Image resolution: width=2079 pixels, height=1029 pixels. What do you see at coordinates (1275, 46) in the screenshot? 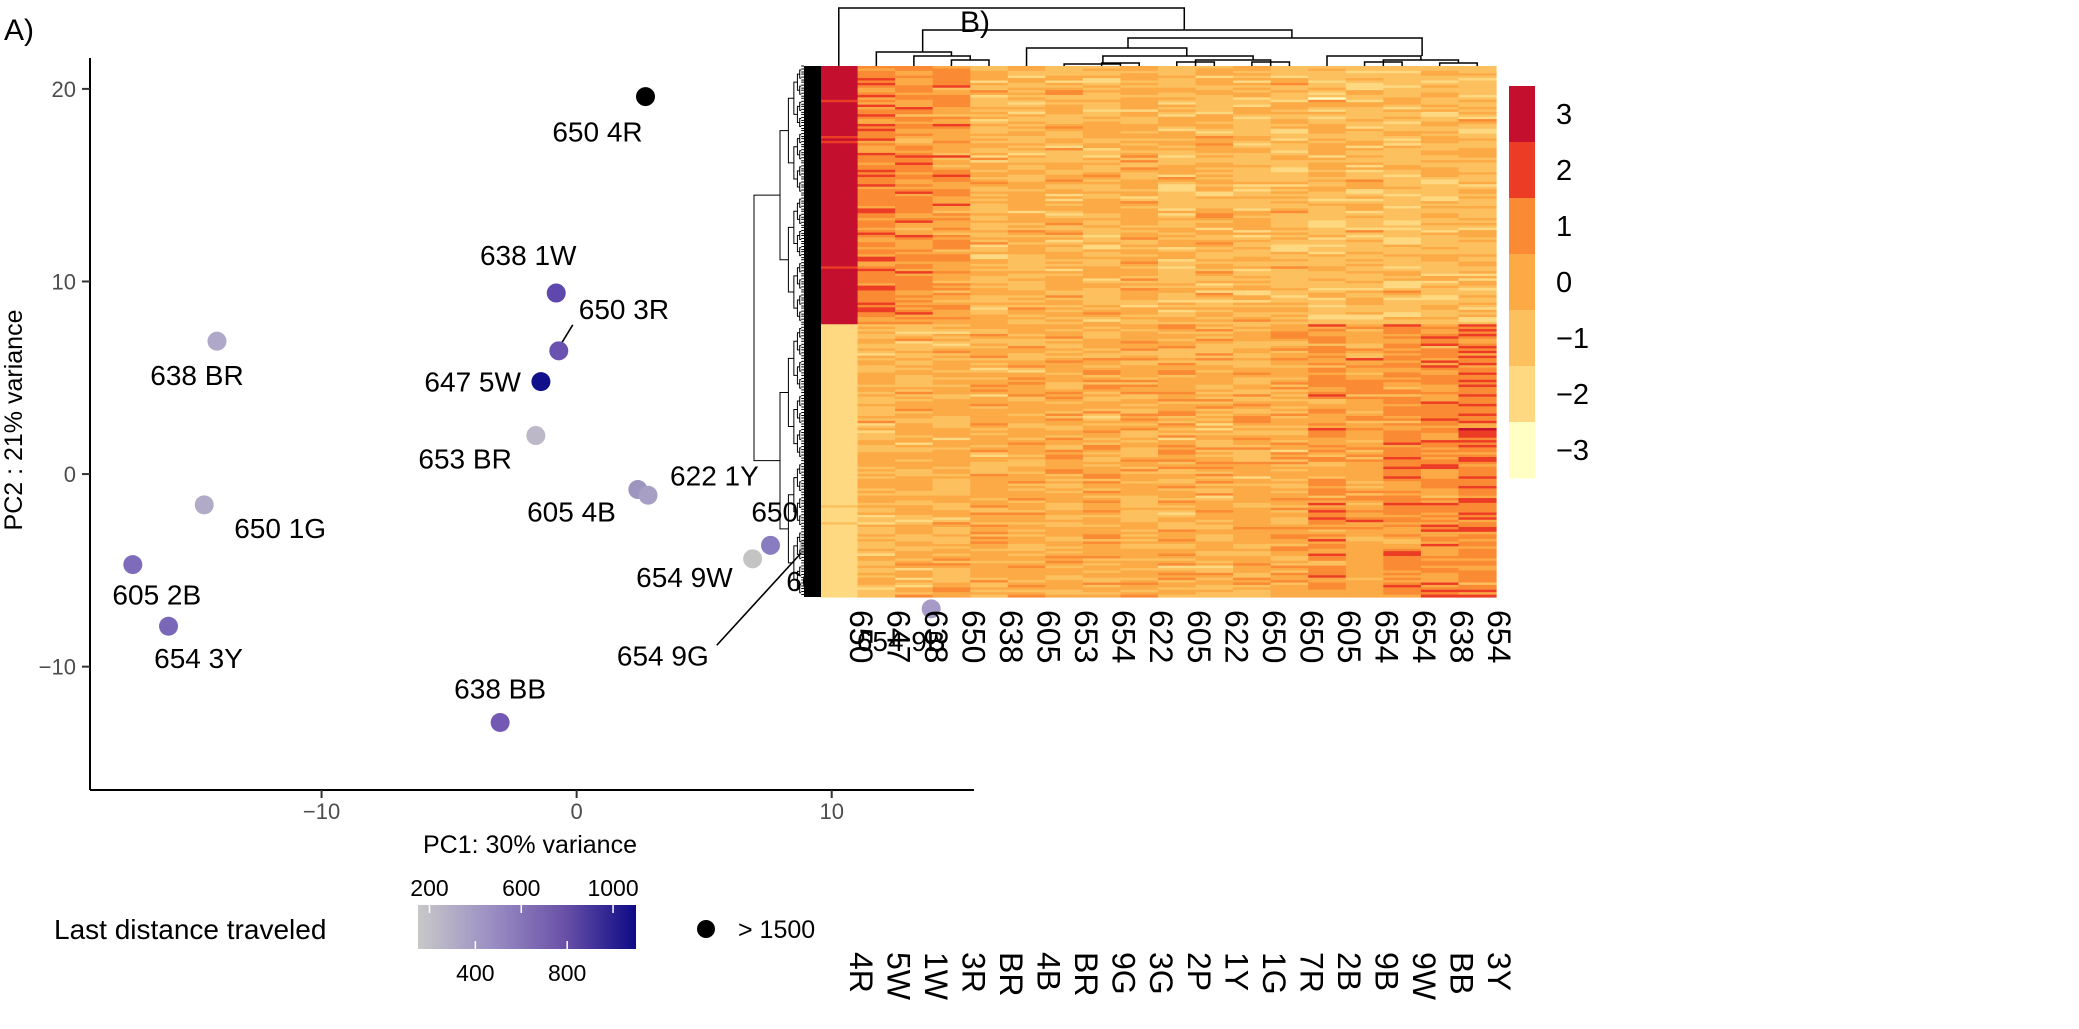
I see `column-dendrogram-branch` at bounding box center [1275, 46].